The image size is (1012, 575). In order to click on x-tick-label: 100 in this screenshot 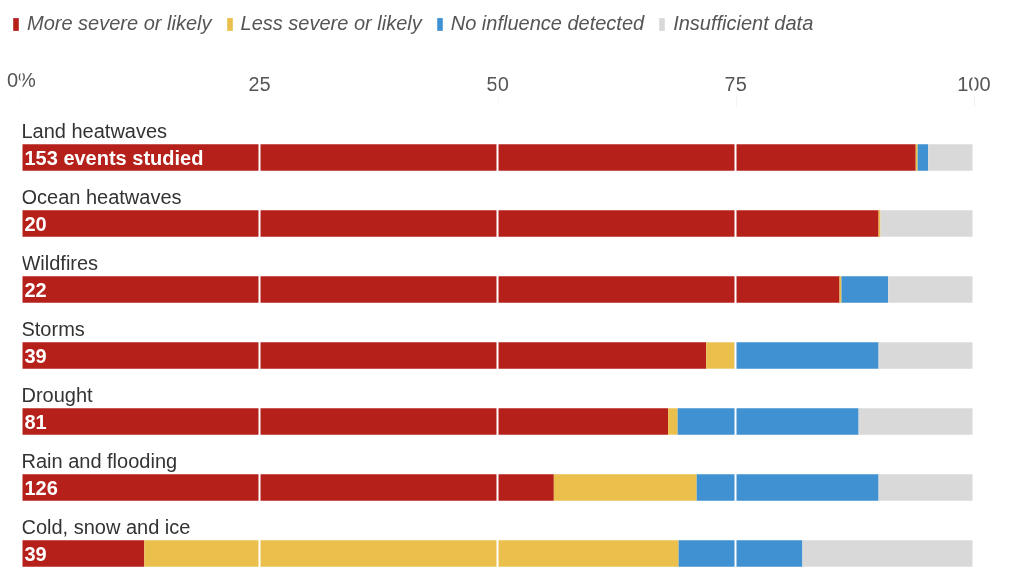, I will do `click(974, 83)`.